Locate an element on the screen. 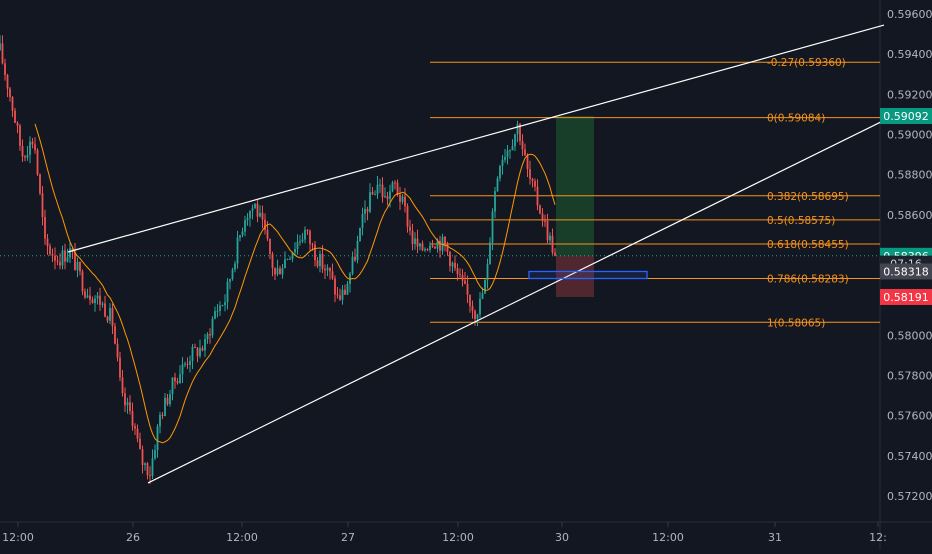 This screenshot has width=932, height=554. fib-level-label: 0.382(0.58695) is located at coordinates (808, 197).